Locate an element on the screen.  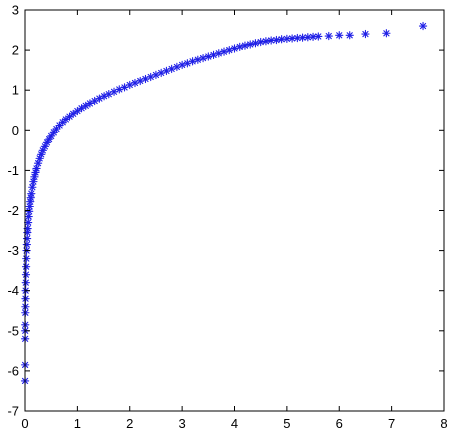
x-tick-label: 2 is located at coordinates (129, 423).